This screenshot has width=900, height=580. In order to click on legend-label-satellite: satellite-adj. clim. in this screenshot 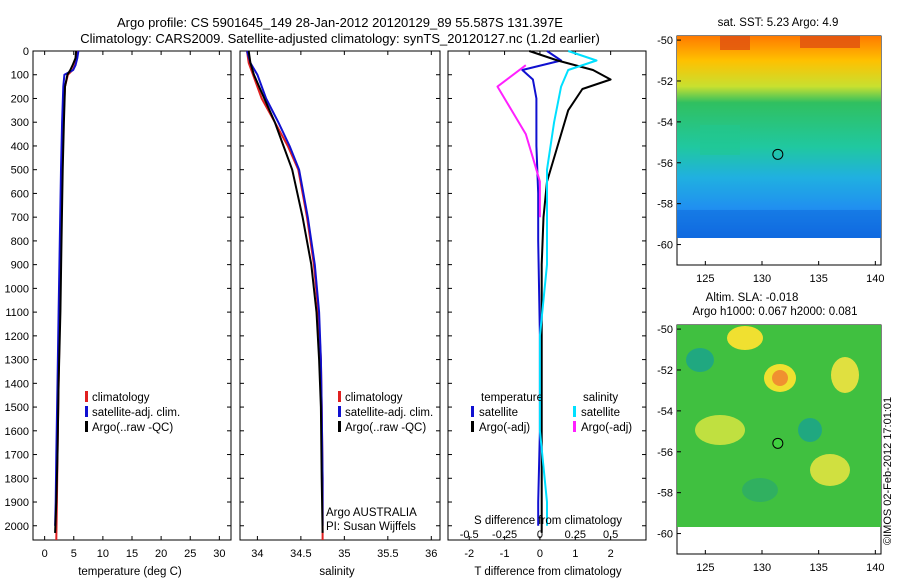, I will do `click(136, 413)`.